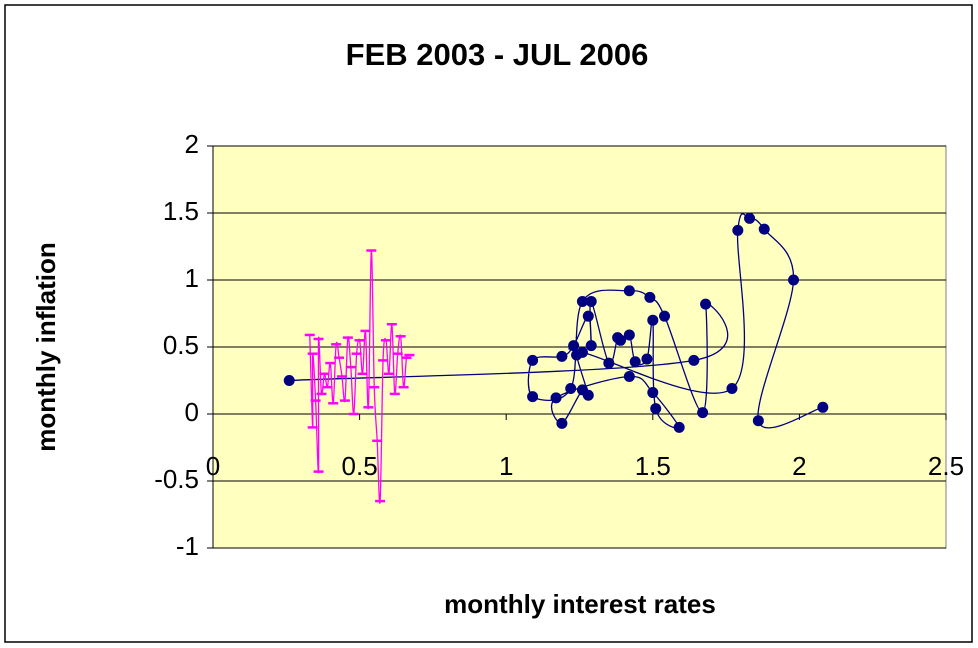 This screenshot has height=648, width=978. Describe the element at coordinates (46, 346) in the screenshot. I see `y-axis-label: monthly inflation` at that location.